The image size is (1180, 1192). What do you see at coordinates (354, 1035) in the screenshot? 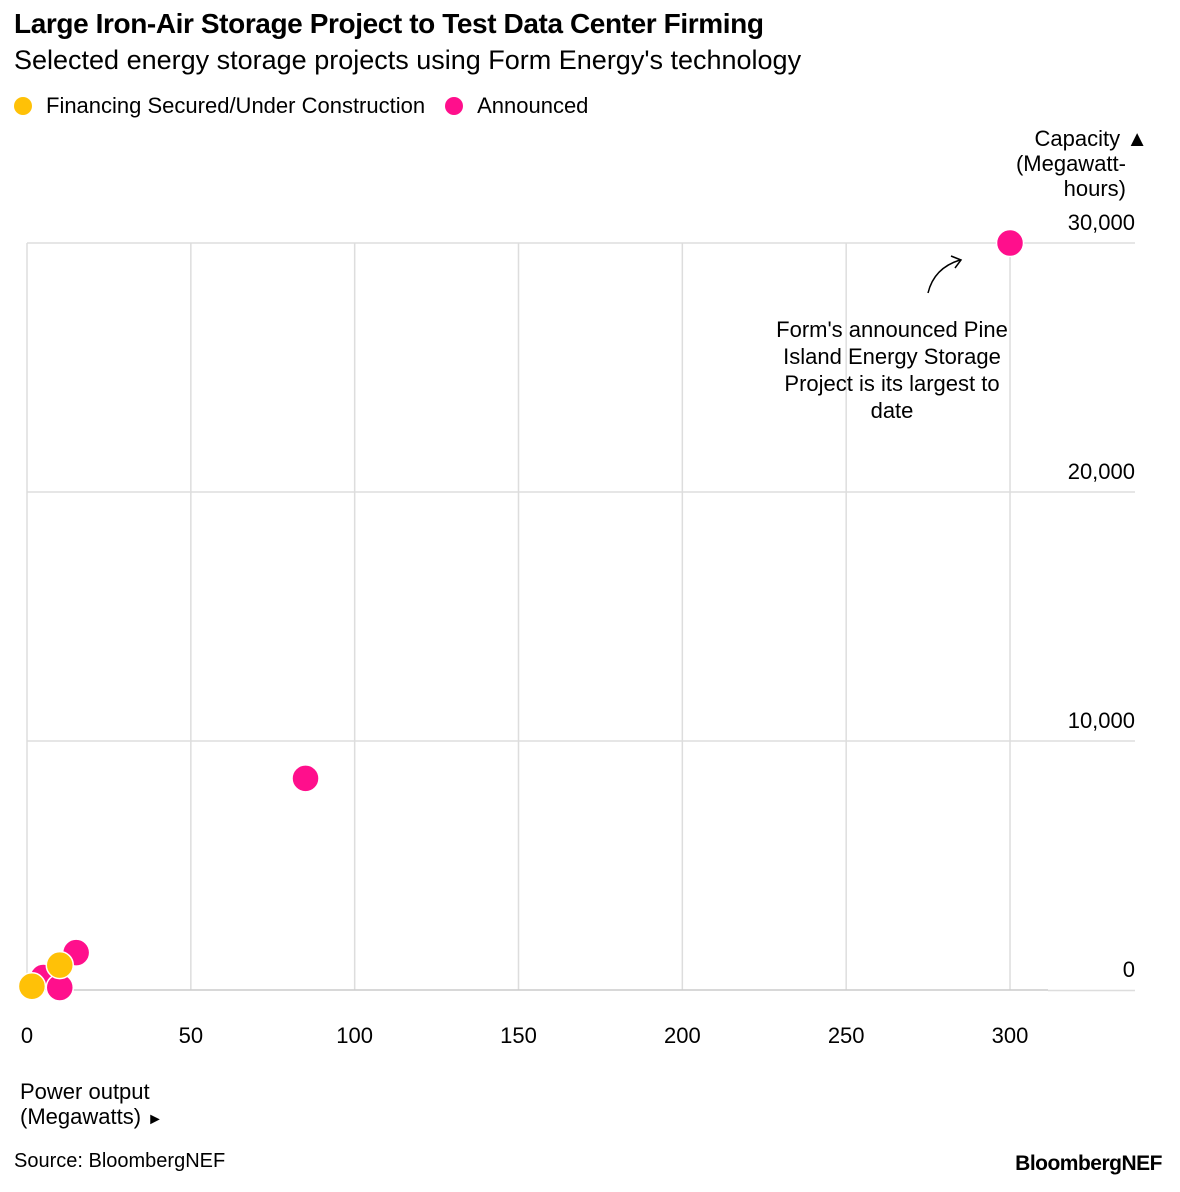
I see `x-tick-label: 100` at bounding box center [354, 1035].